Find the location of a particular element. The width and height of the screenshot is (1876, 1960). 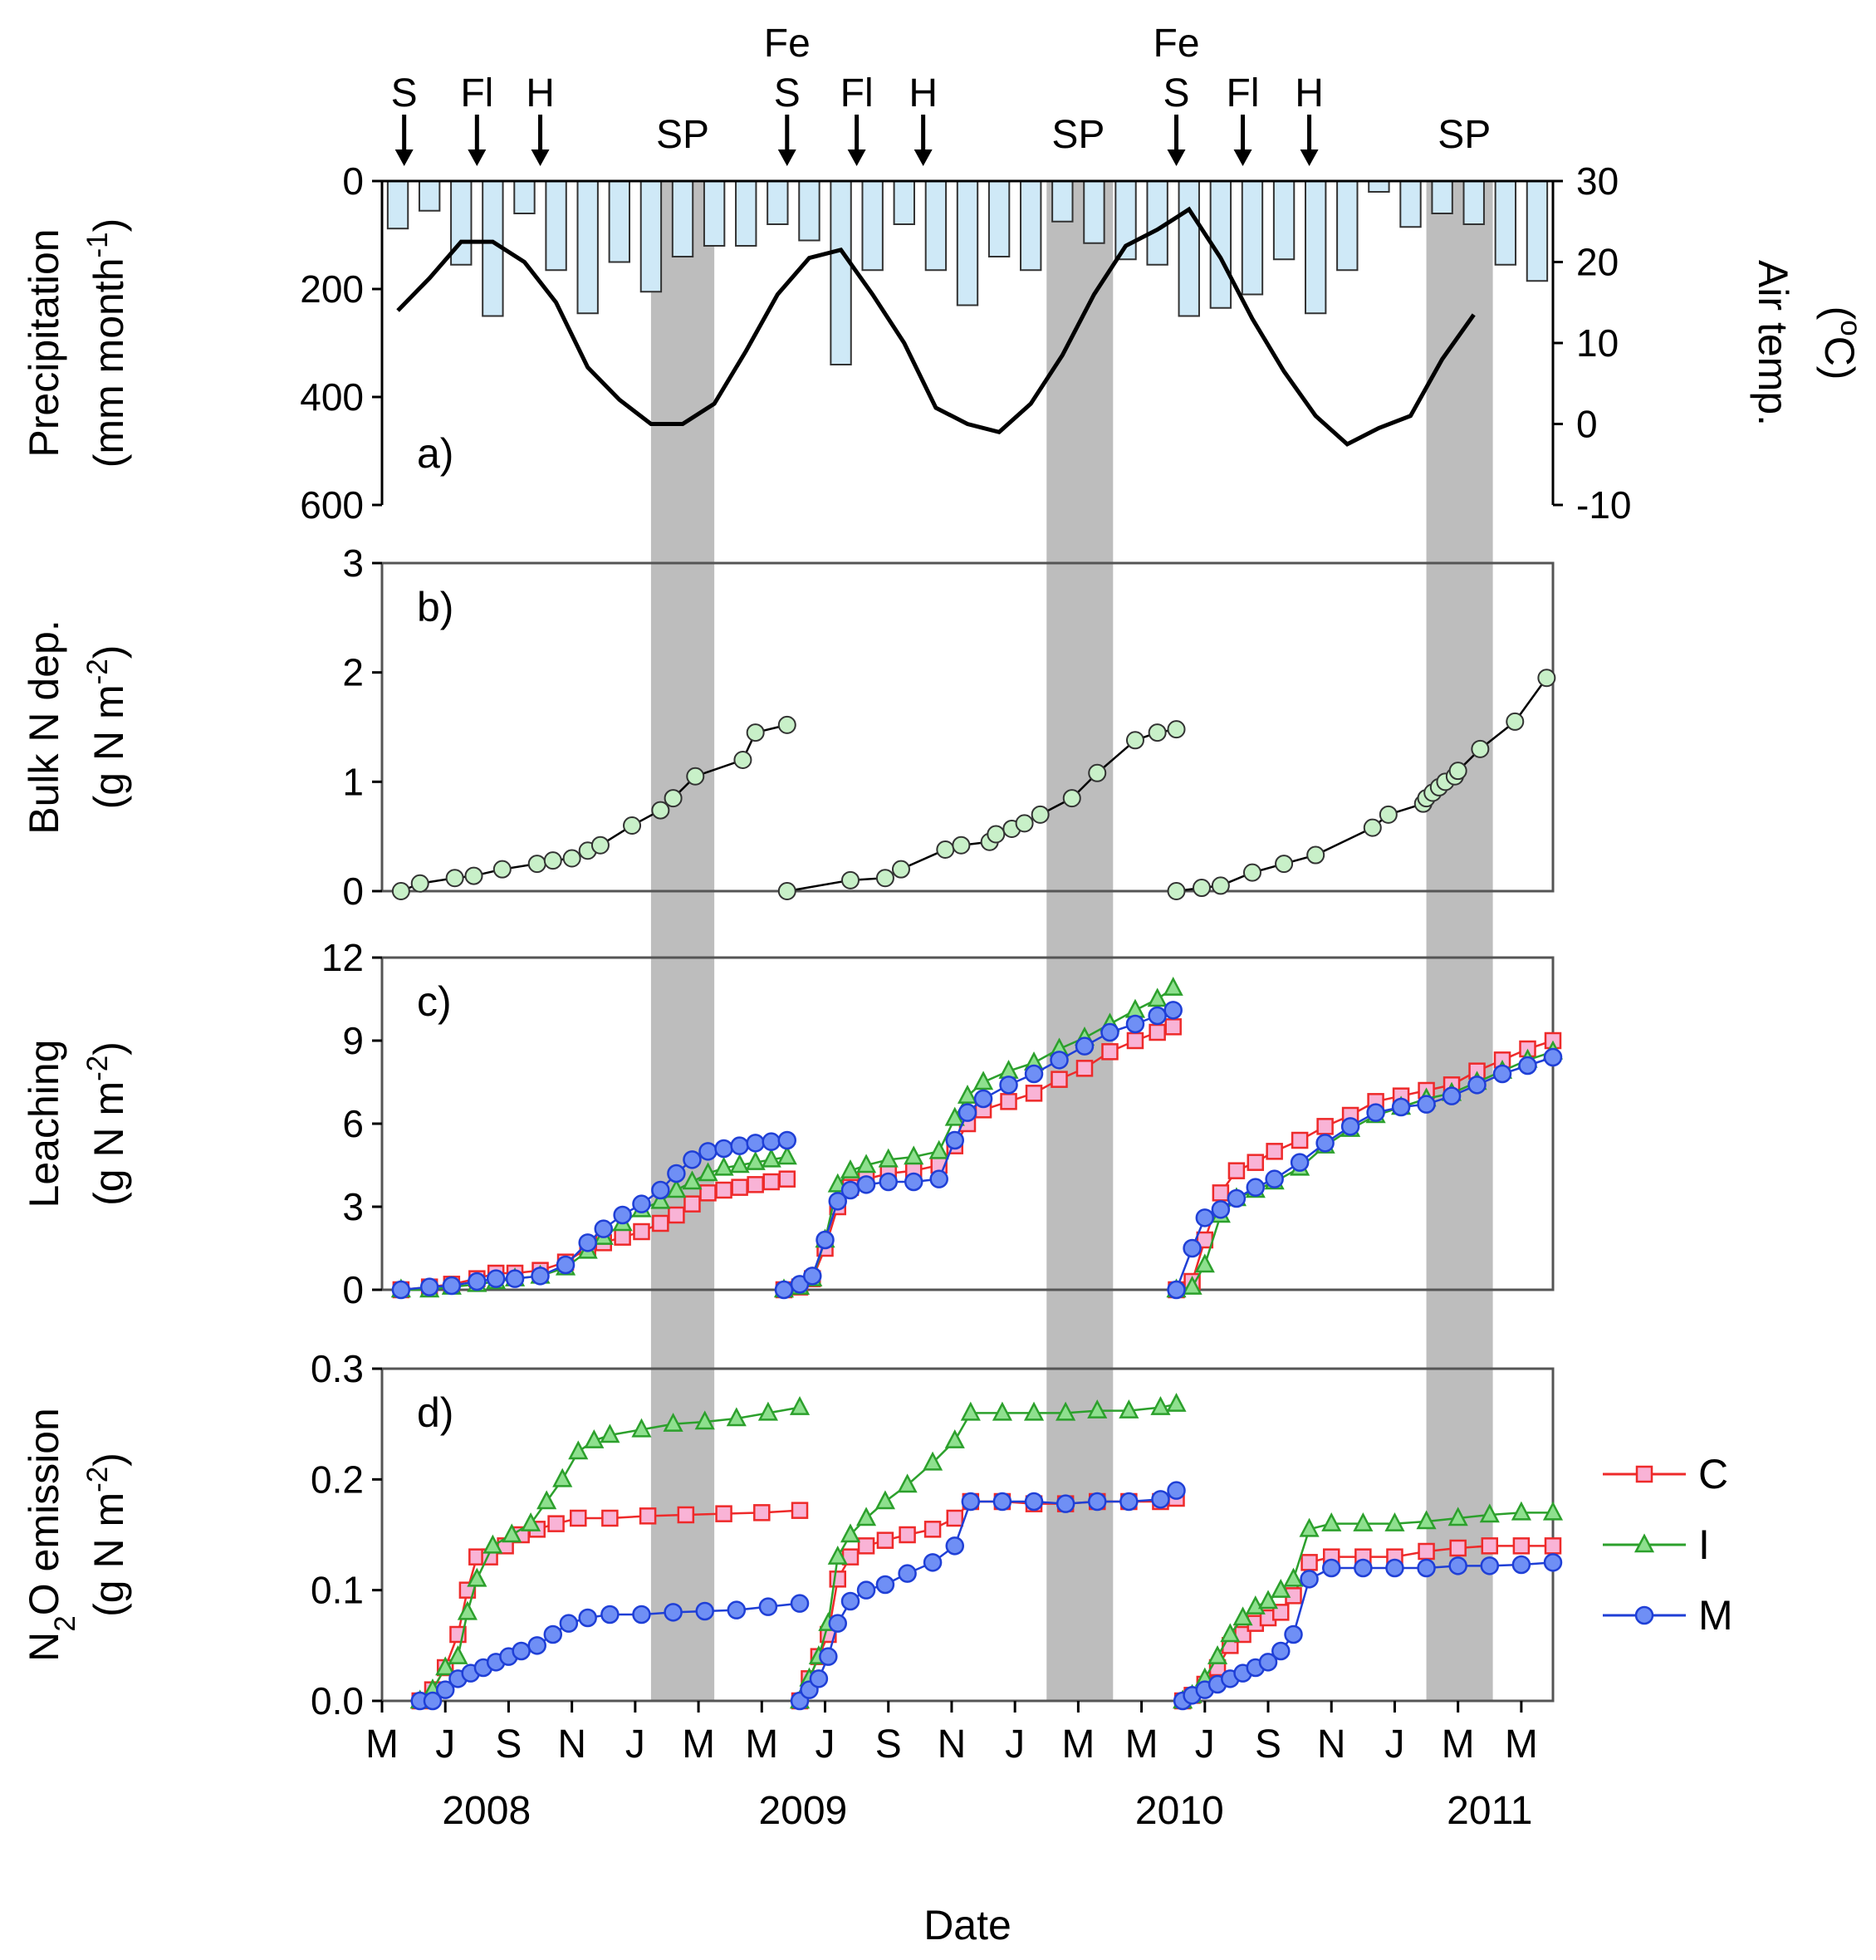

panel-c-ytick-label: 12 is located at coordinates (342, 957).